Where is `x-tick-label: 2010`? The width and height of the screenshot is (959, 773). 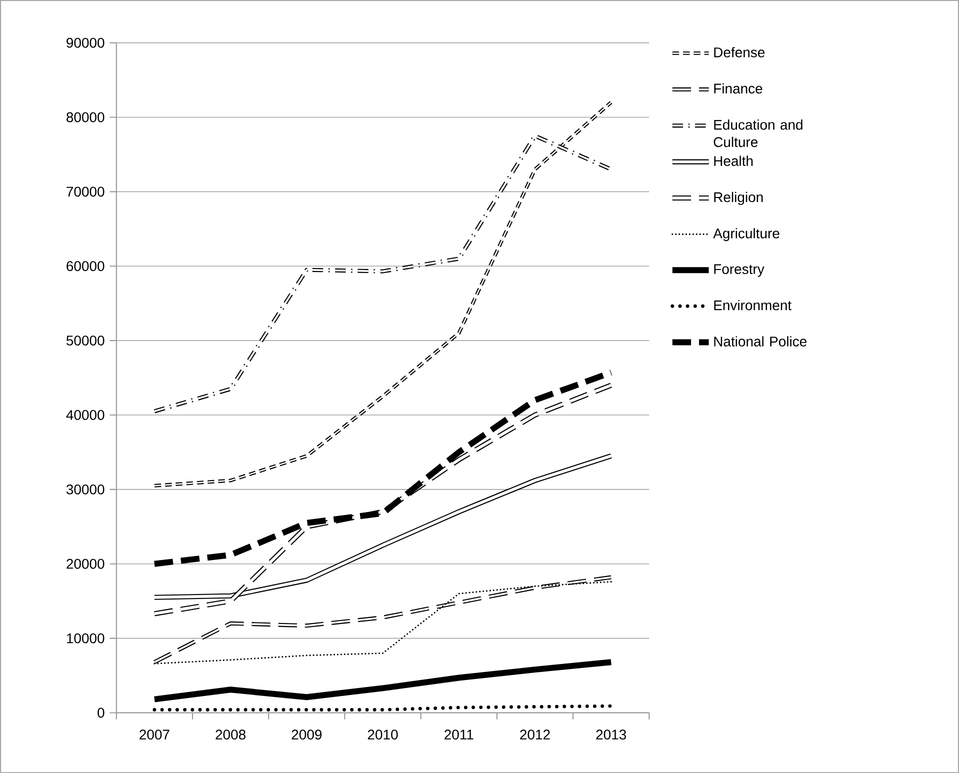
x-tick-label: 2010 is located at coordinates (383, 735).